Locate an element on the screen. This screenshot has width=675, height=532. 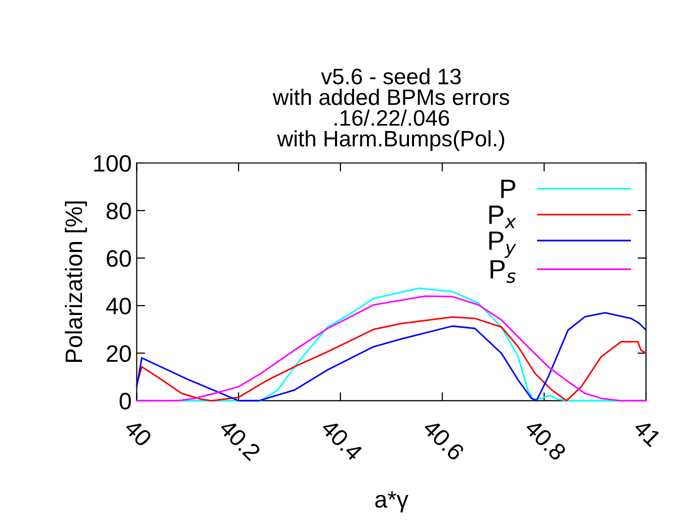
x-tick-label: 40.2 is located at coordinates (240, 440).